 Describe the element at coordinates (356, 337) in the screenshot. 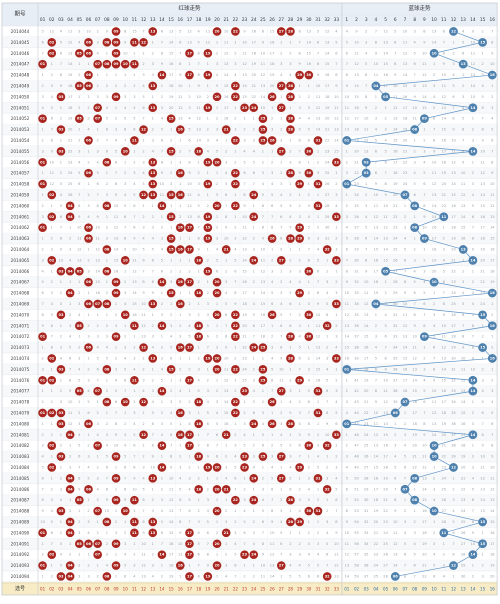

I see `blue-miss-count: 37` at that location.